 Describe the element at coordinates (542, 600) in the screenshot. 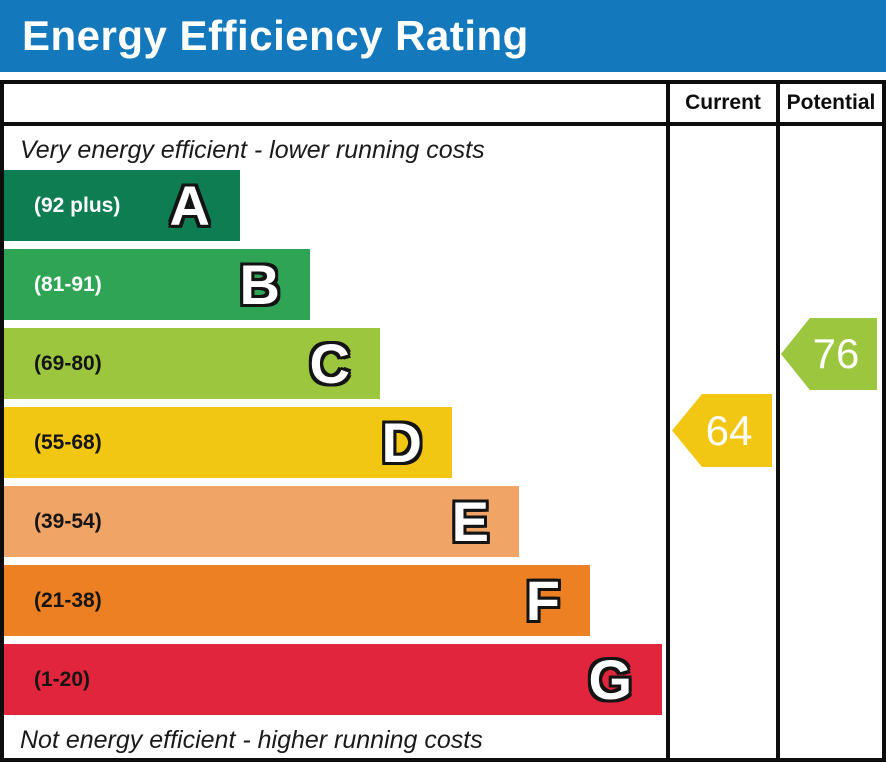

I see `band-letter: F` at that location.